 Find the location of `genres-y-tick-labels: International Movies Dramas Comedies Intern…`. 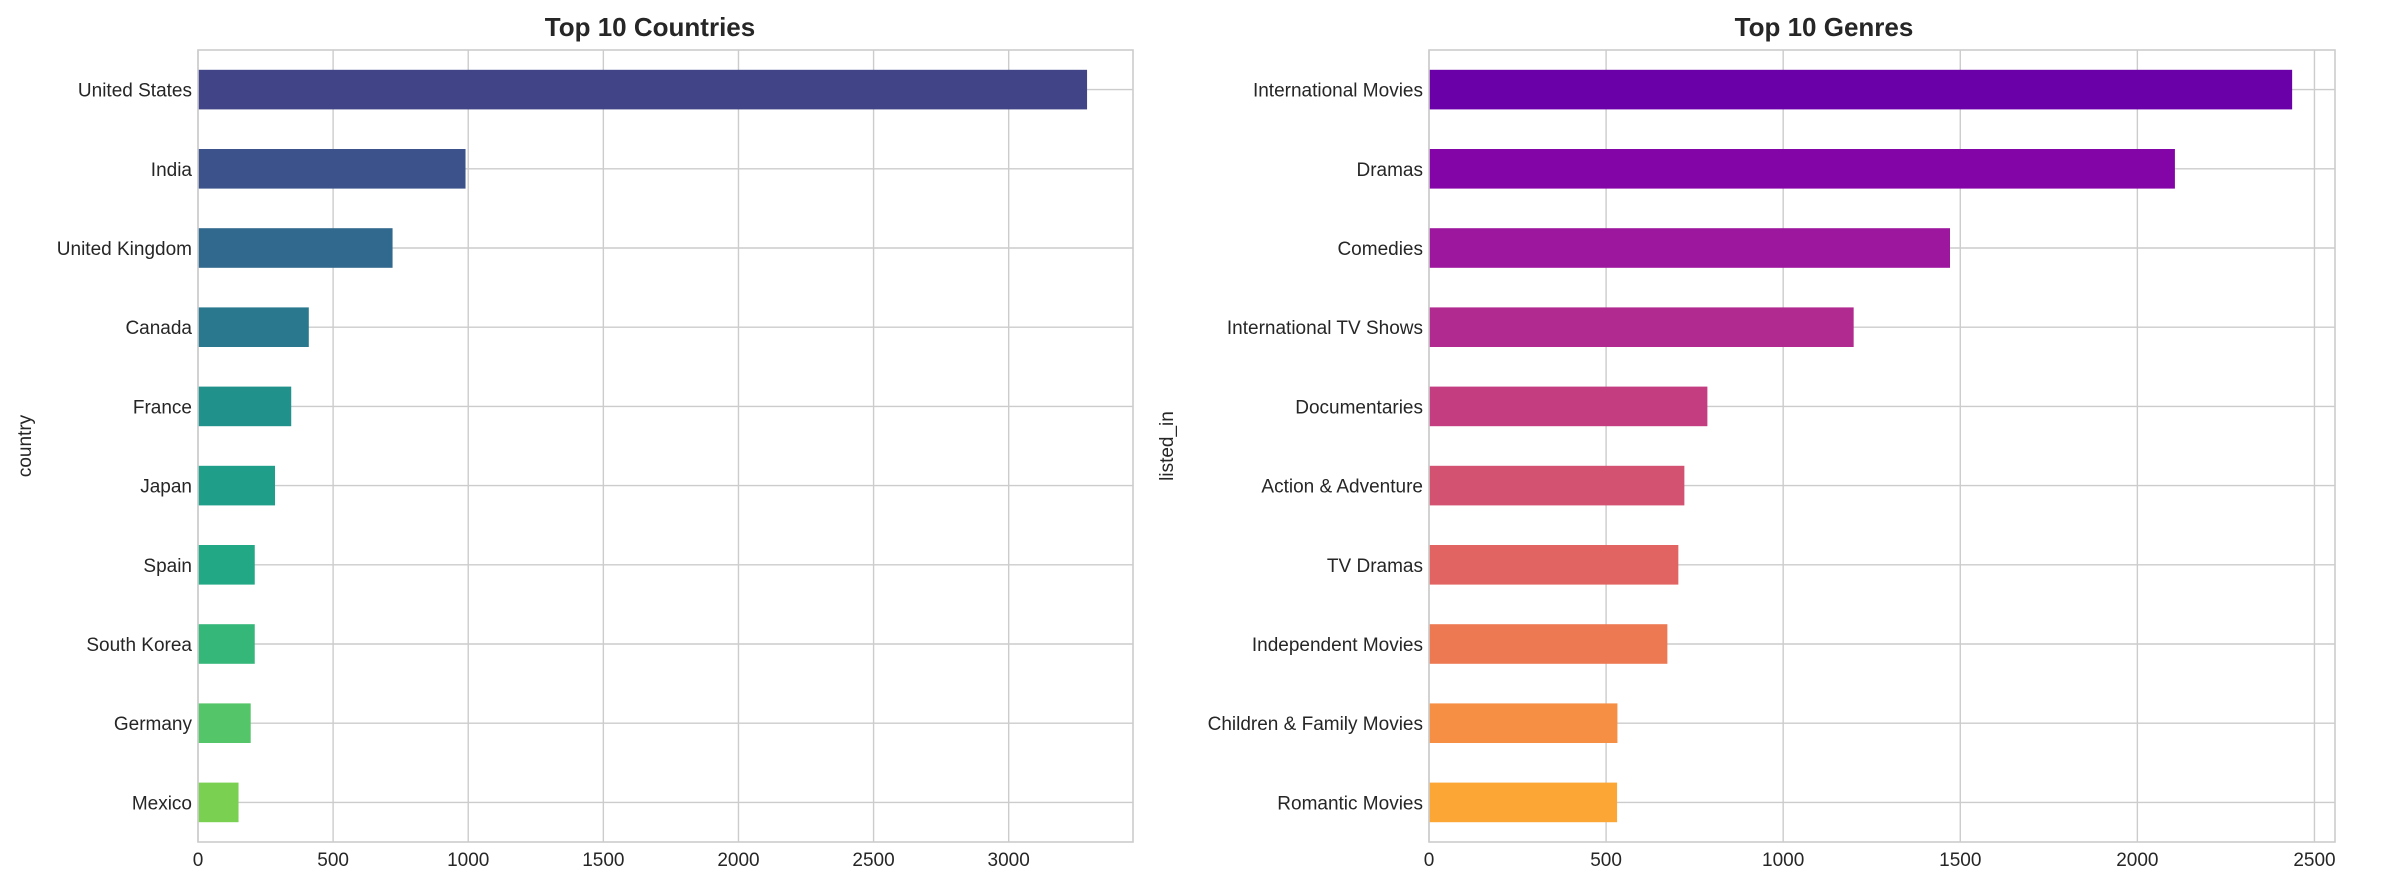

genres-y-tick-labels: International Movies Dramas Comedies Intern… is located at coordinates (1315, 448).